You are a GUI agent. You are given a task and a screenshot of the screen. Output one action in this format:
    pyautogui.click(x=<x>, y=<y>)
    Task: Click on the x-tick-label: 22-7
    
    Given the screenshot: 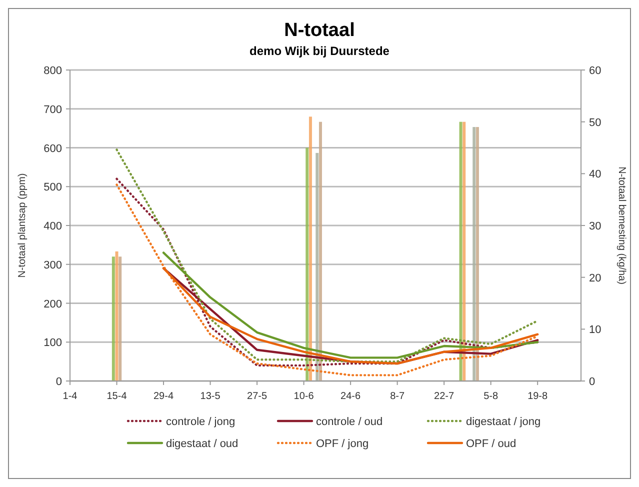 What is the action you would take?
    pyautogui.click(x=444, y=396)
    